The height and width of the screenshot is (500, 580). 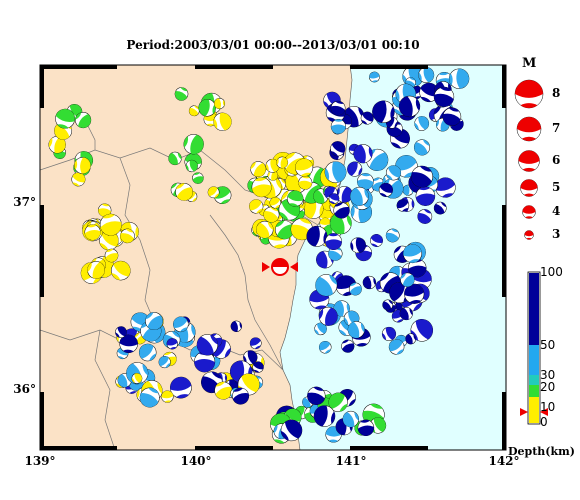 I want to click on depth-label: 100, so click(x=551, y=272).